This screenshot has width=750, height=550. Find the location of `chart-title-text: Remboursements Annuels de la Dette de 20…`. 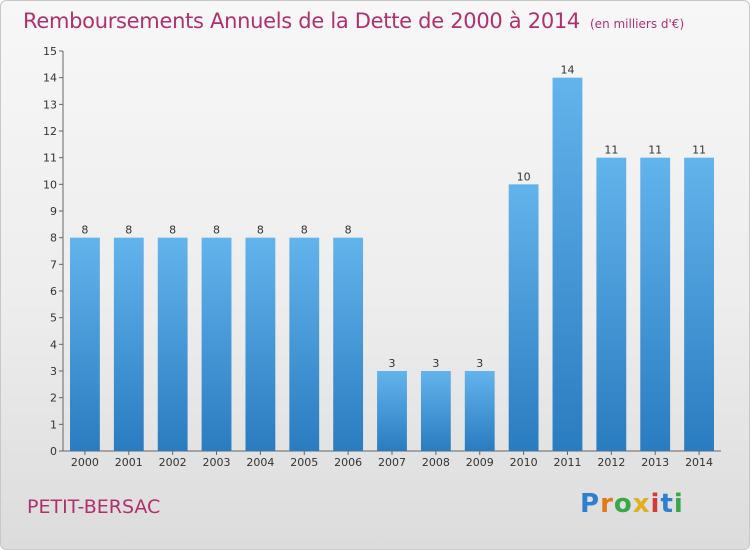

chart-title-text: Remboursements Annuels de la Dette de 20… is located at coordinates (301, 21).